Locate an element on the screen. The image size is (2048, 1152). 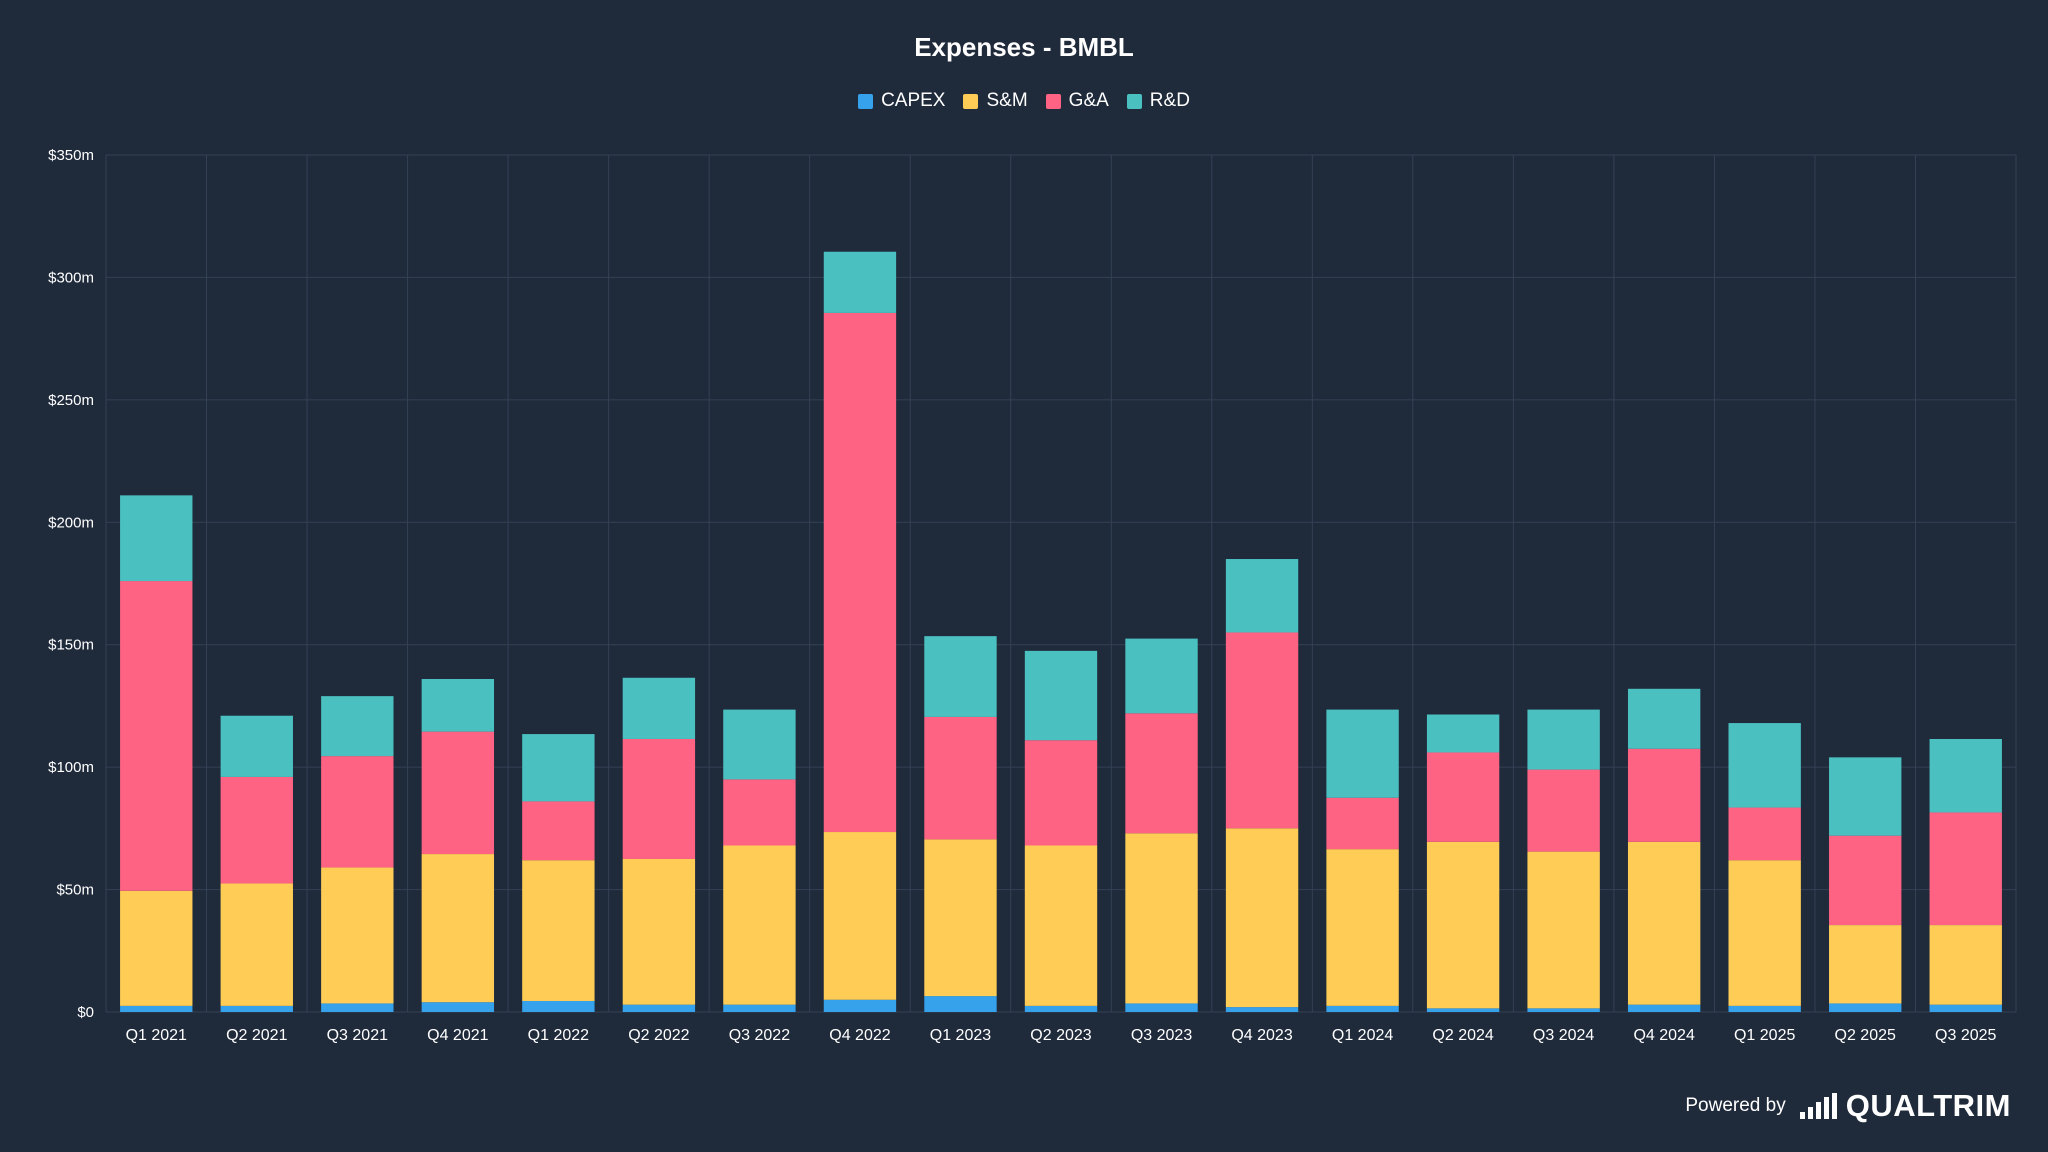
x-tick-label: Q1 2021 is located at coordinates (156, 1035).